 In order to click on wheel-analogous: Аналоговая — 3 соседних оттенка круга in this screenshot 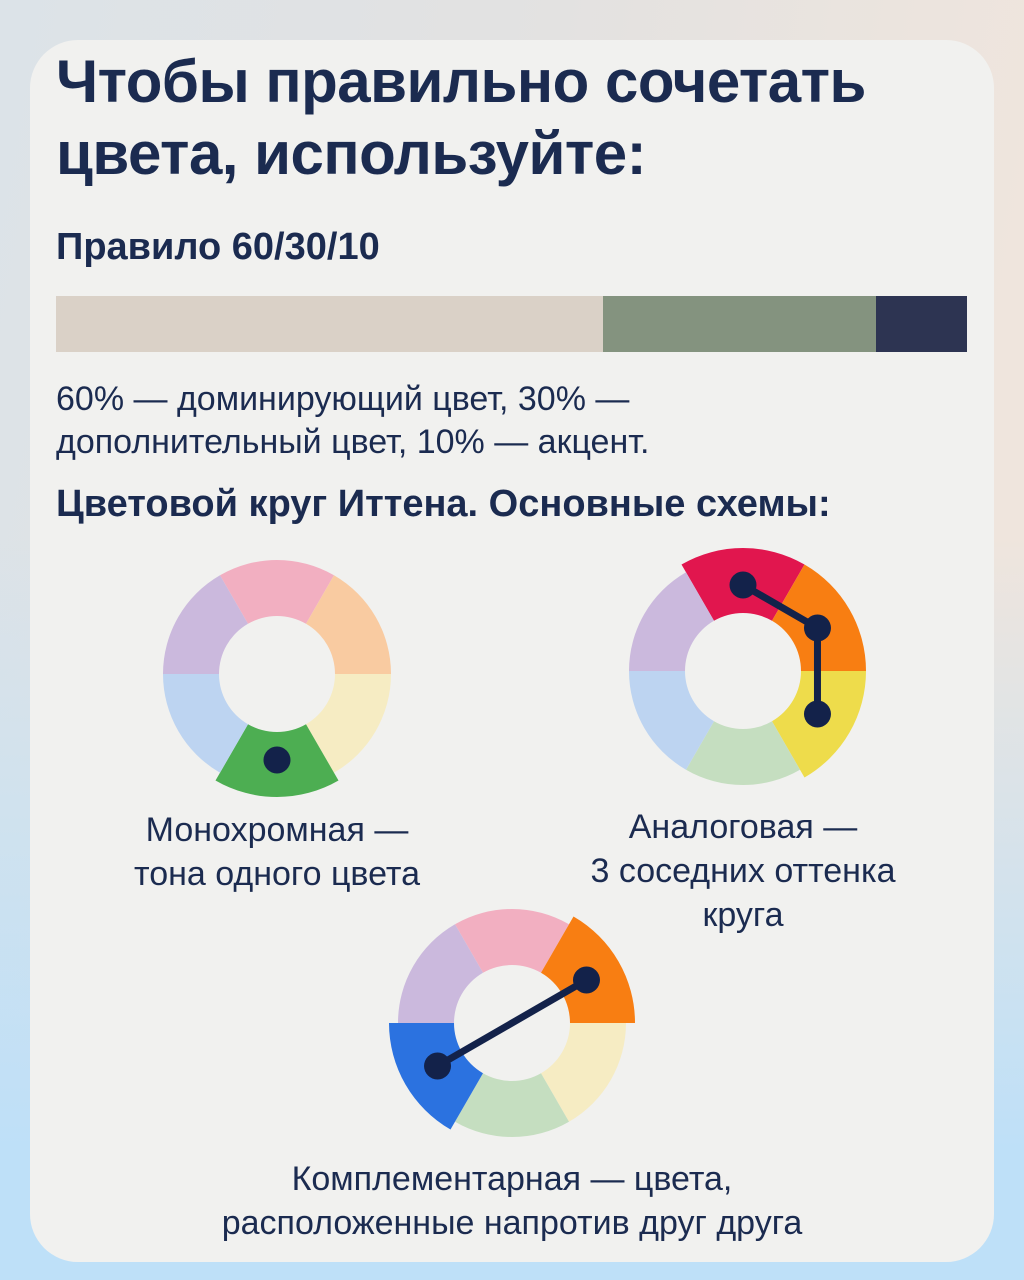, I will do `click(743, 740)`.